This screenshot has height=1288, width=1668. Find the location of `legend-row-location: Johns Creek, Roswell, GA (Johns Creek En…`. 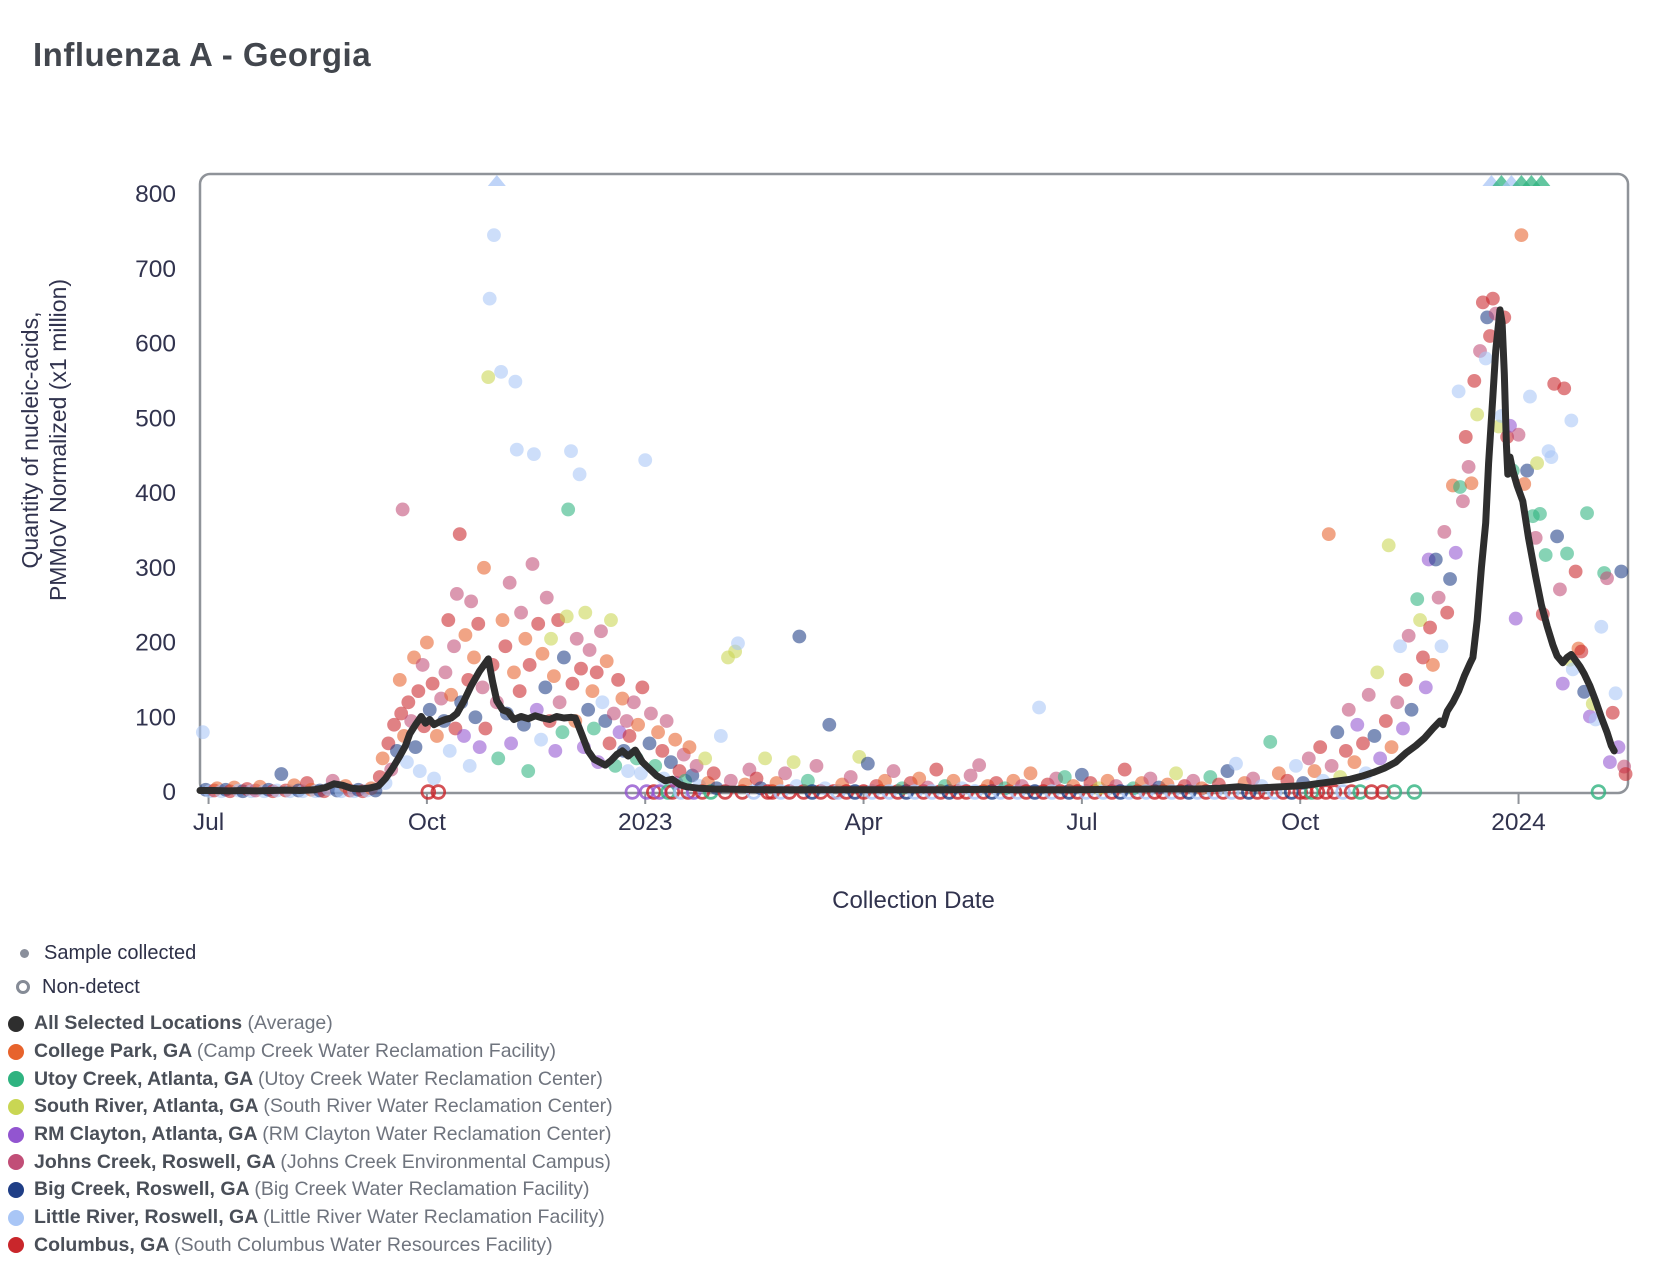

legend-row-location: Johns Creek, Roswell, GA (Johns Creek En… is located at coordinates (310, 1162).